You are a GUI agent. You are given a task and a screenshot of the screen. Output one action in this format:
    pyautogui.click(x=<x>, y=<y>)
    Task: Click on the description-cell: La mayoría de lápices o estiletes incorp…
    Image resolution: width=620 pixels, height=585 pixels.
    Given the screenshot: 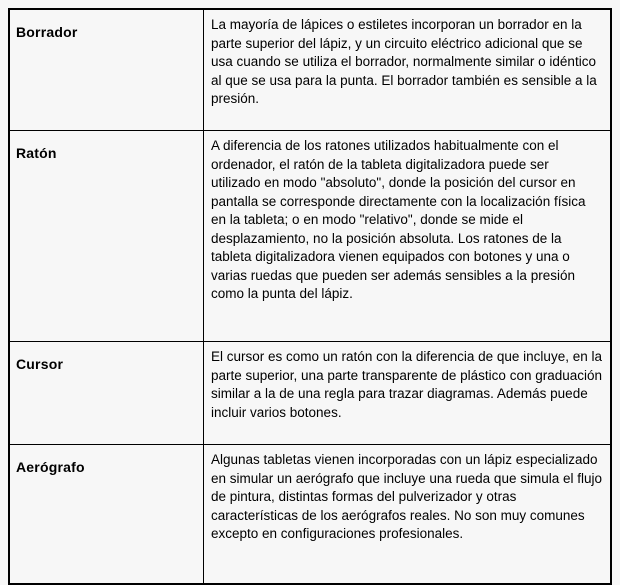 What is the action you would take?
    pyautogui.click(x=407, y=69)
    